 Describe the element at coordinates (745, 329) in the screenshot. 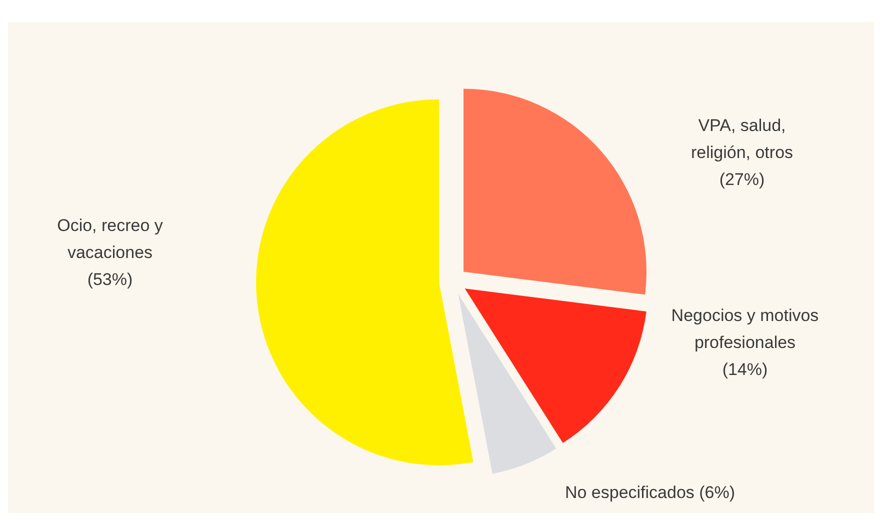

I see `slice-label: Negocios y motivos profesionales` at that location.